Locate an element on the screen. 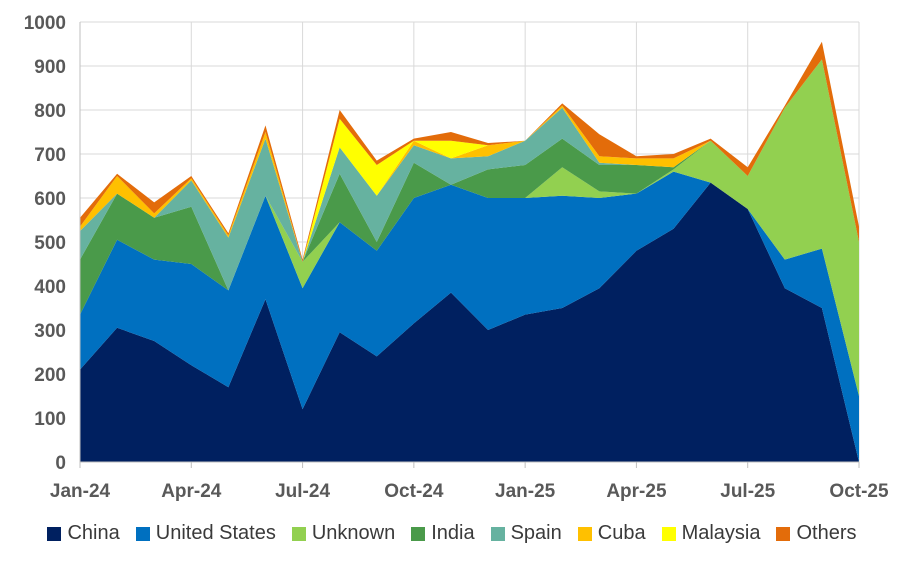 Image resolution: width=904 pixels, height=567 pixels. legend-item-malaysia: Malaysia is located at coordinates (711, 533).